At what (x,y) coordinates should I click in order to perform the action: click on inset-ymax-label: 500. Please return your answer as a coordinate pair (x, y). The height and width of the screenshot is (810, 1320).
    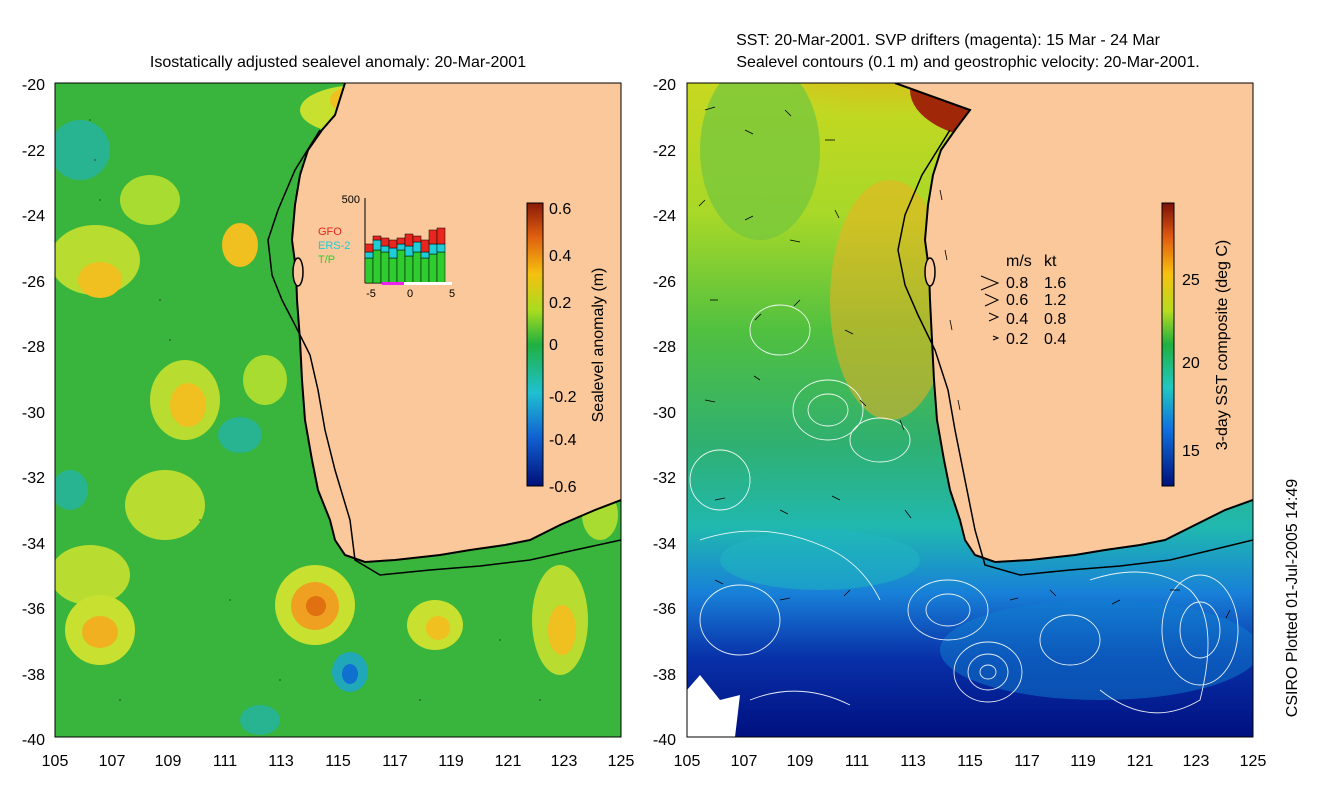
    Looking at the image, I should click on (351, 200).